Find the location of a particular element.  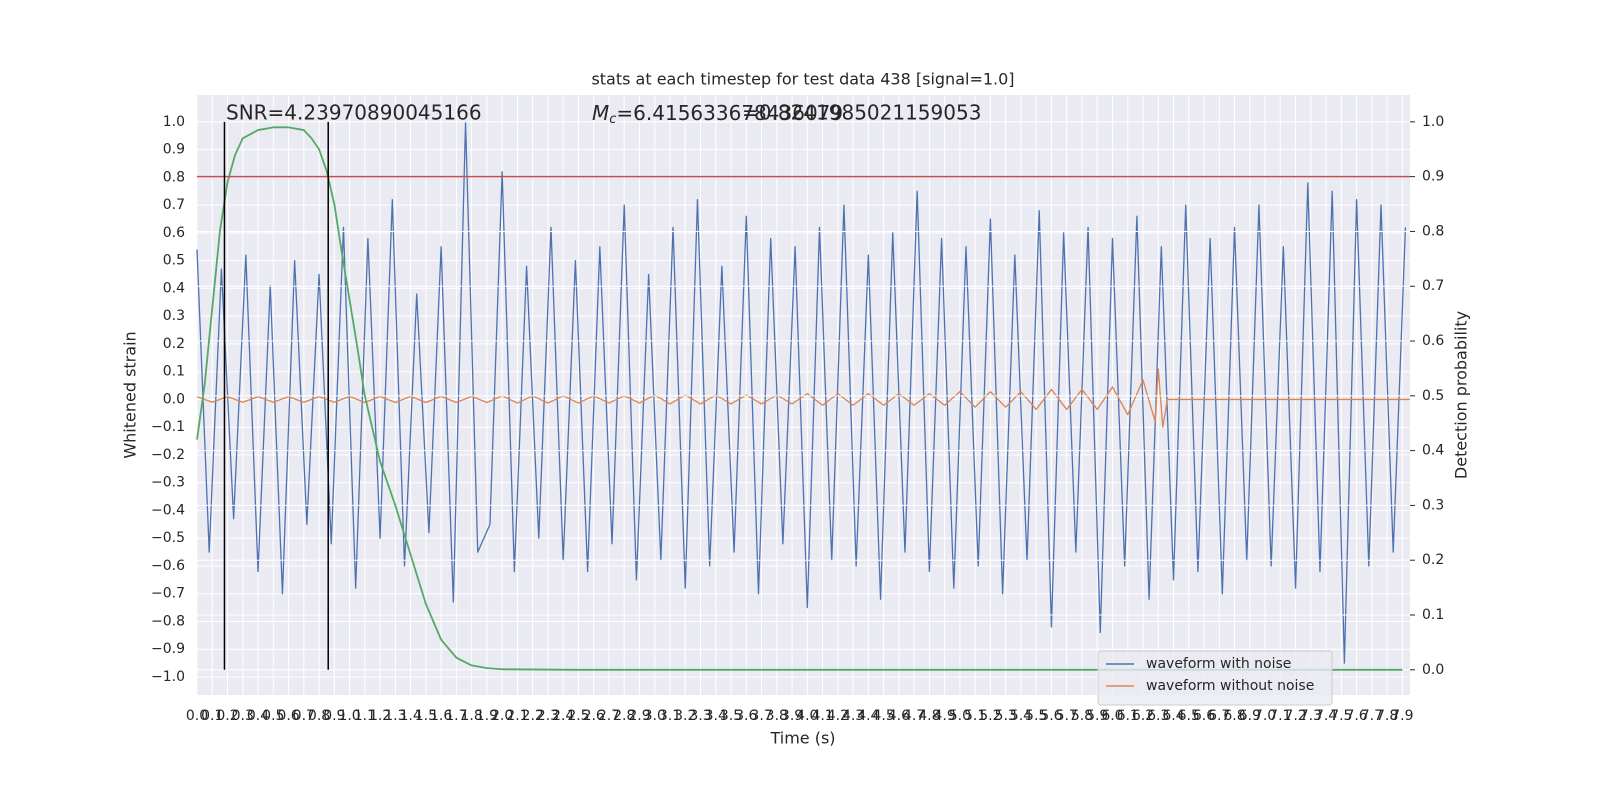

x-tick-label: 6.6 is located at coordinates (1204, 716).